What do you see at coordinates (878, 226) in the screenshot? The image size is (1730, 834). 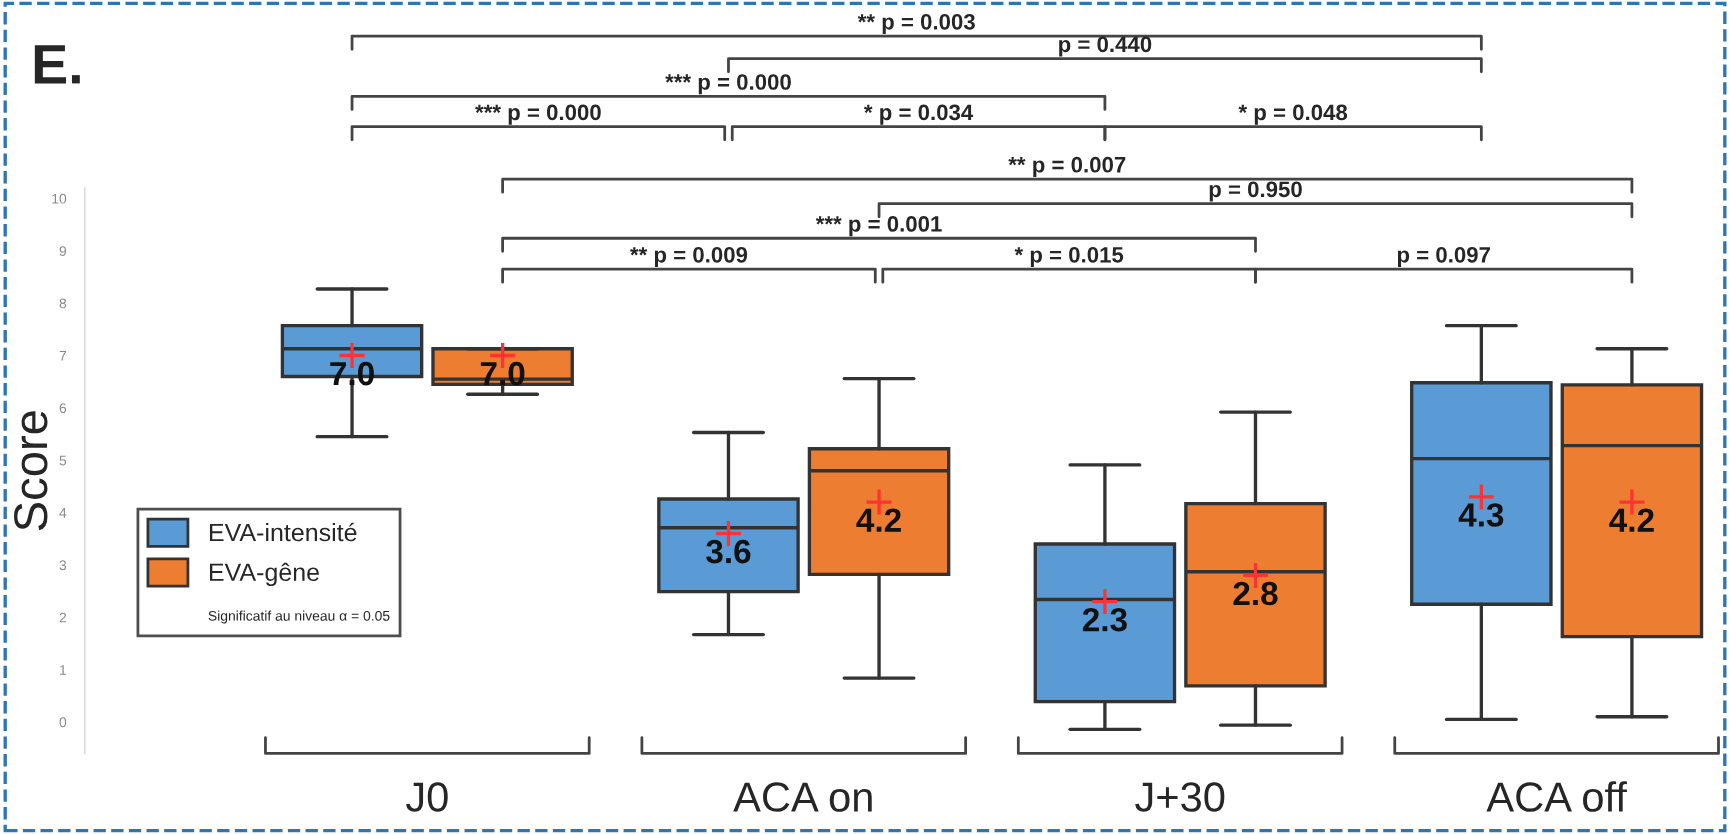 I see `annotation: *** p = 0.001` at bounding box center [878, 226].